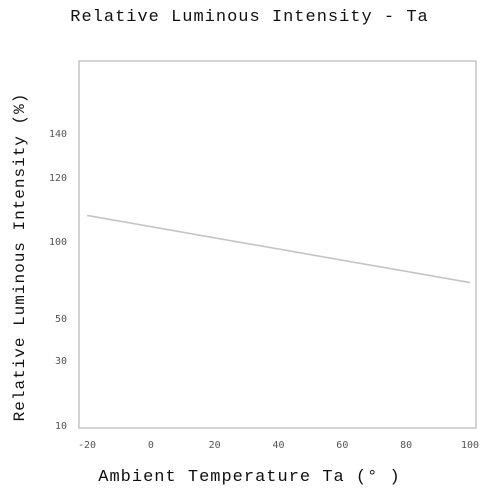 The image size is (499, 498). I want to click on series-line, so click(278, 249).